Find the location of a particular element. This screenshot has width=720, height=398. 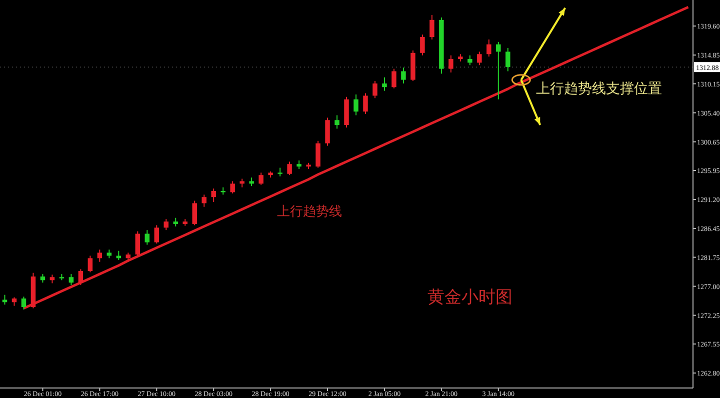

annotation: 上行趋势线支撑位置 is located at coordinates (599, 88).